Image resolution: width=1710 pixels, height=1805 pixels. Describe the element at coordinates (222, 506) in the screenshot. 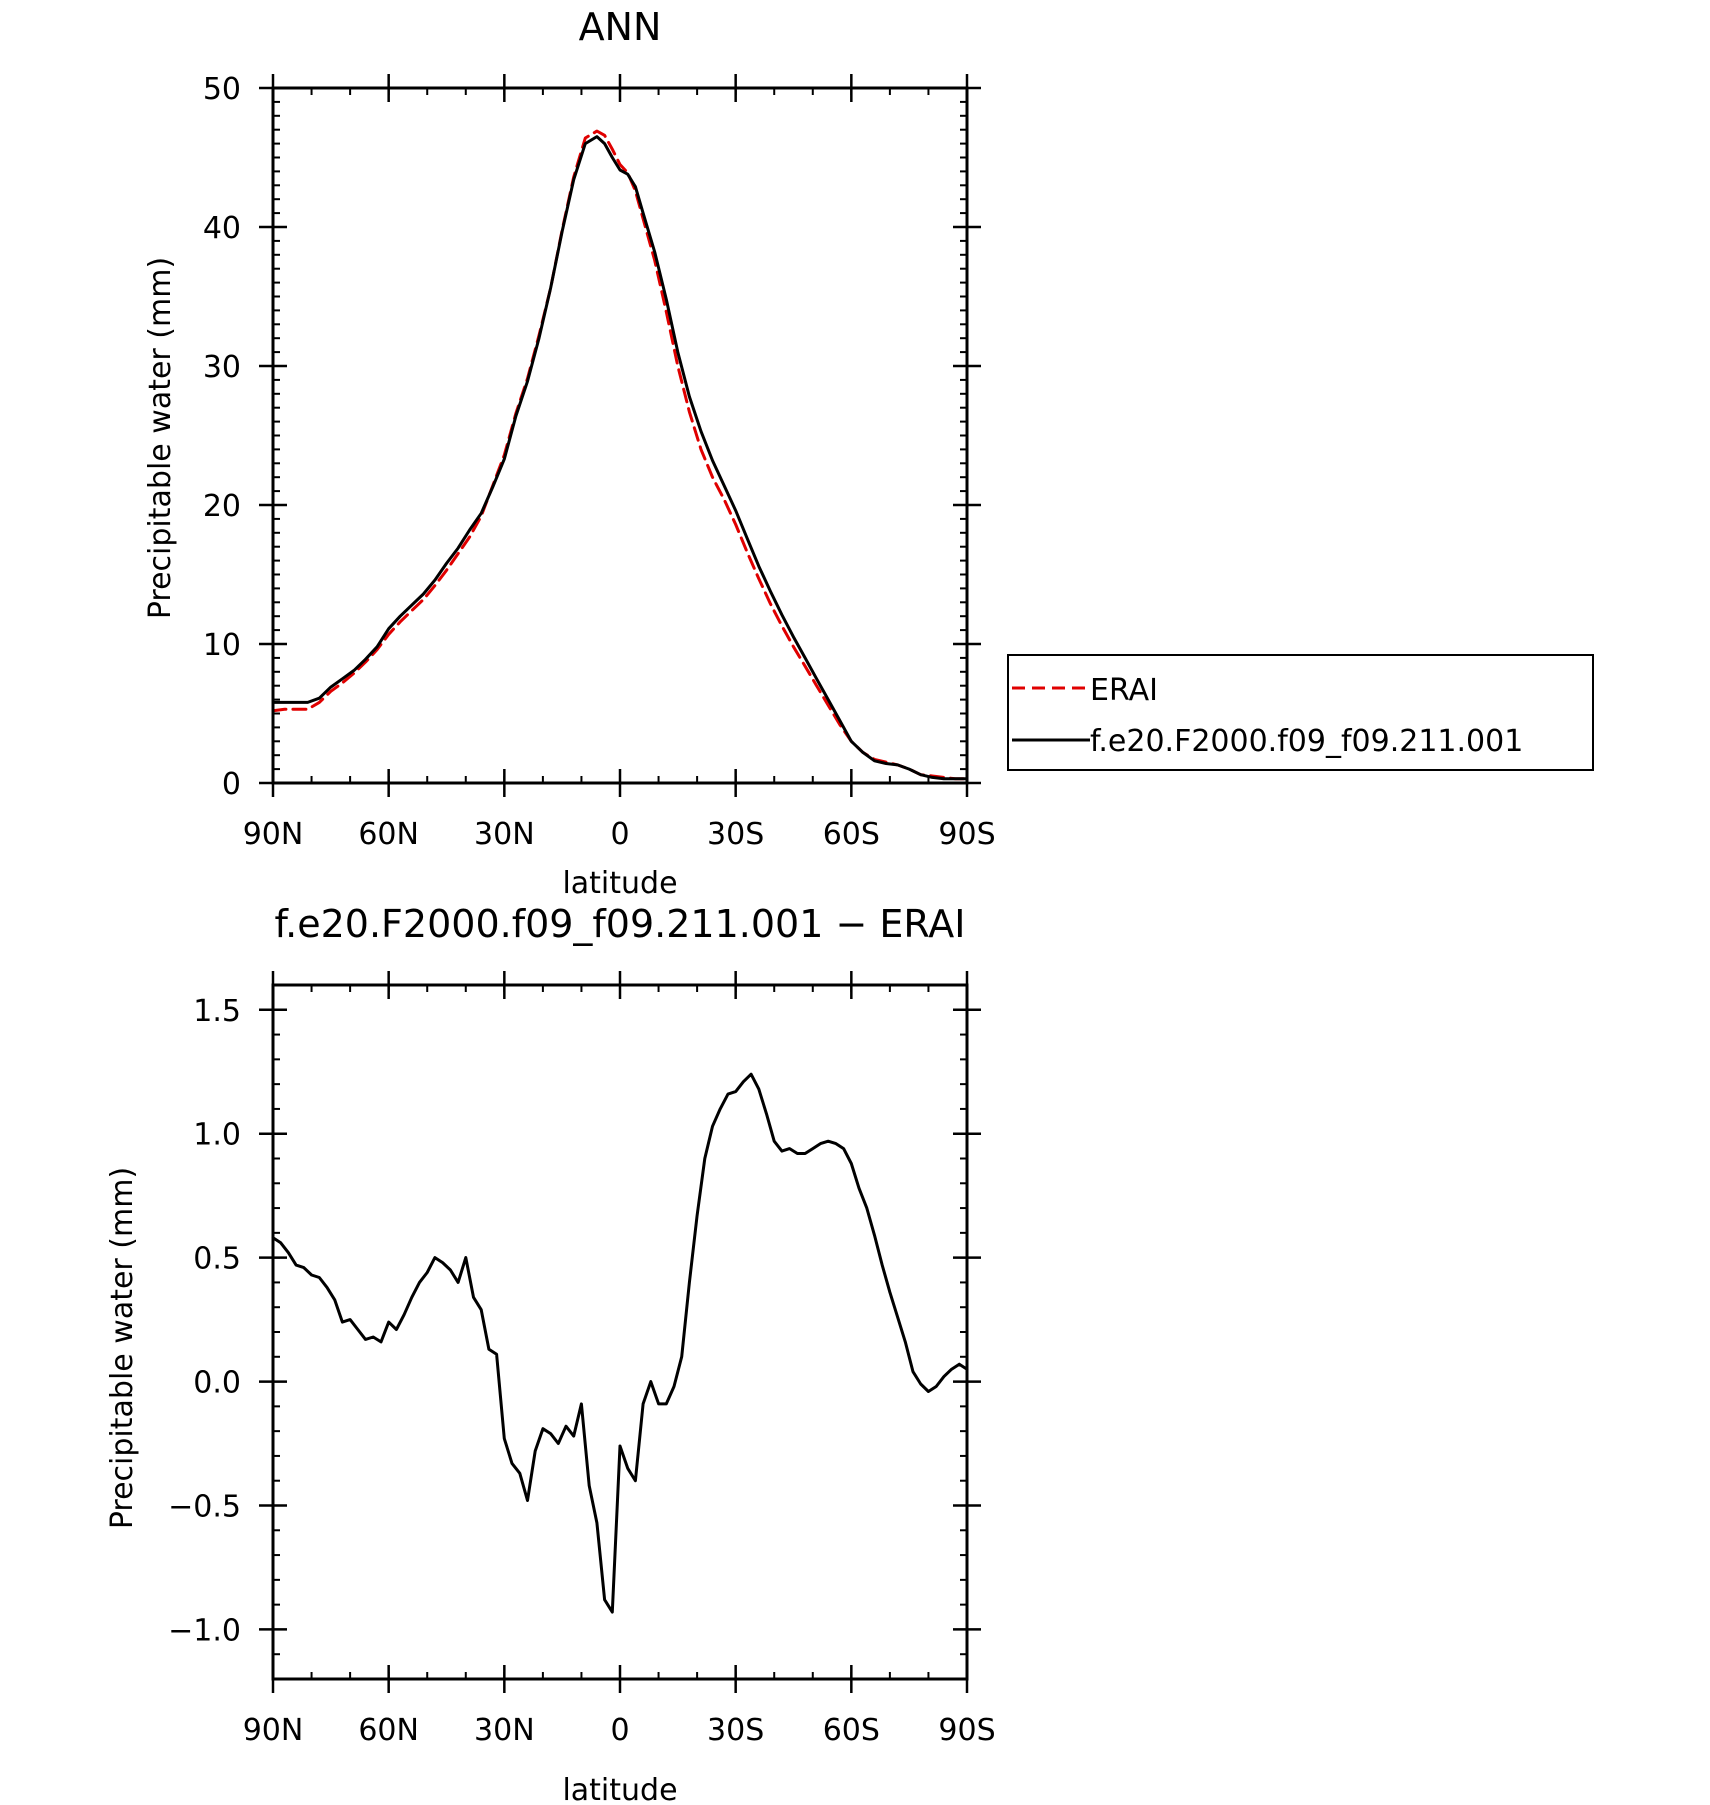

I see `y-tick-label: 20` at that location.